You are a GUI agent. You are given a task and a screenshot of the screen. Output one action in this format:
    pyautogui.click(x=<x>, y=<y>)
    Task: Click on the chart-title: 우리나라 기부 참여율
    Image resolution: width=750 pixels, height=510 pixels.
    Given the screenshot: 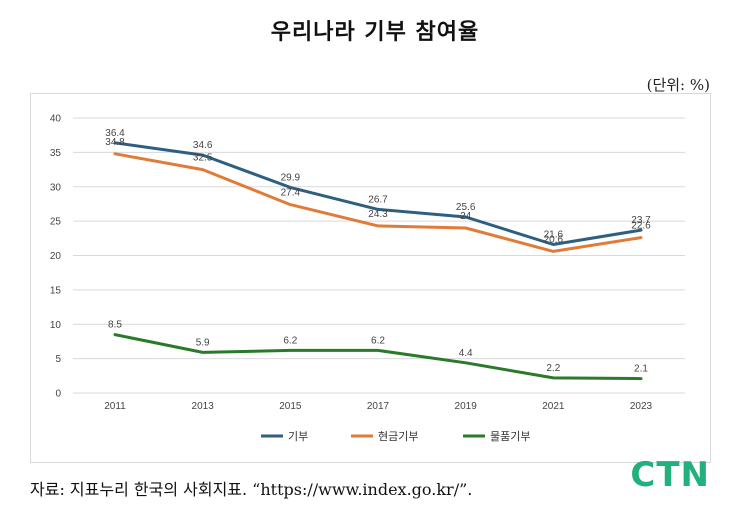 What is the action you would take?
    pyautogui.click(x=375, y=32)
    